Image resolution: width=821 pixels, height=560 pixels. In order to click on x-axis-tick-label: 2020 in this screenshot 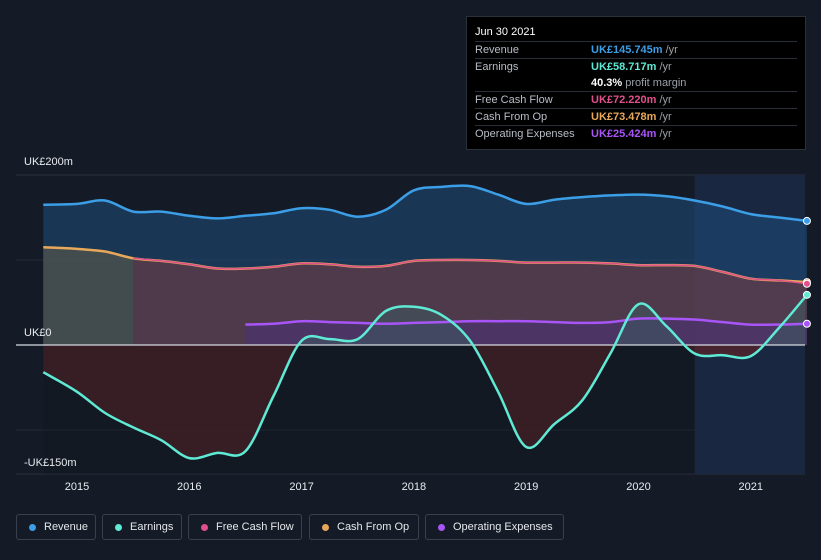, I will do `click(638, 487)`.